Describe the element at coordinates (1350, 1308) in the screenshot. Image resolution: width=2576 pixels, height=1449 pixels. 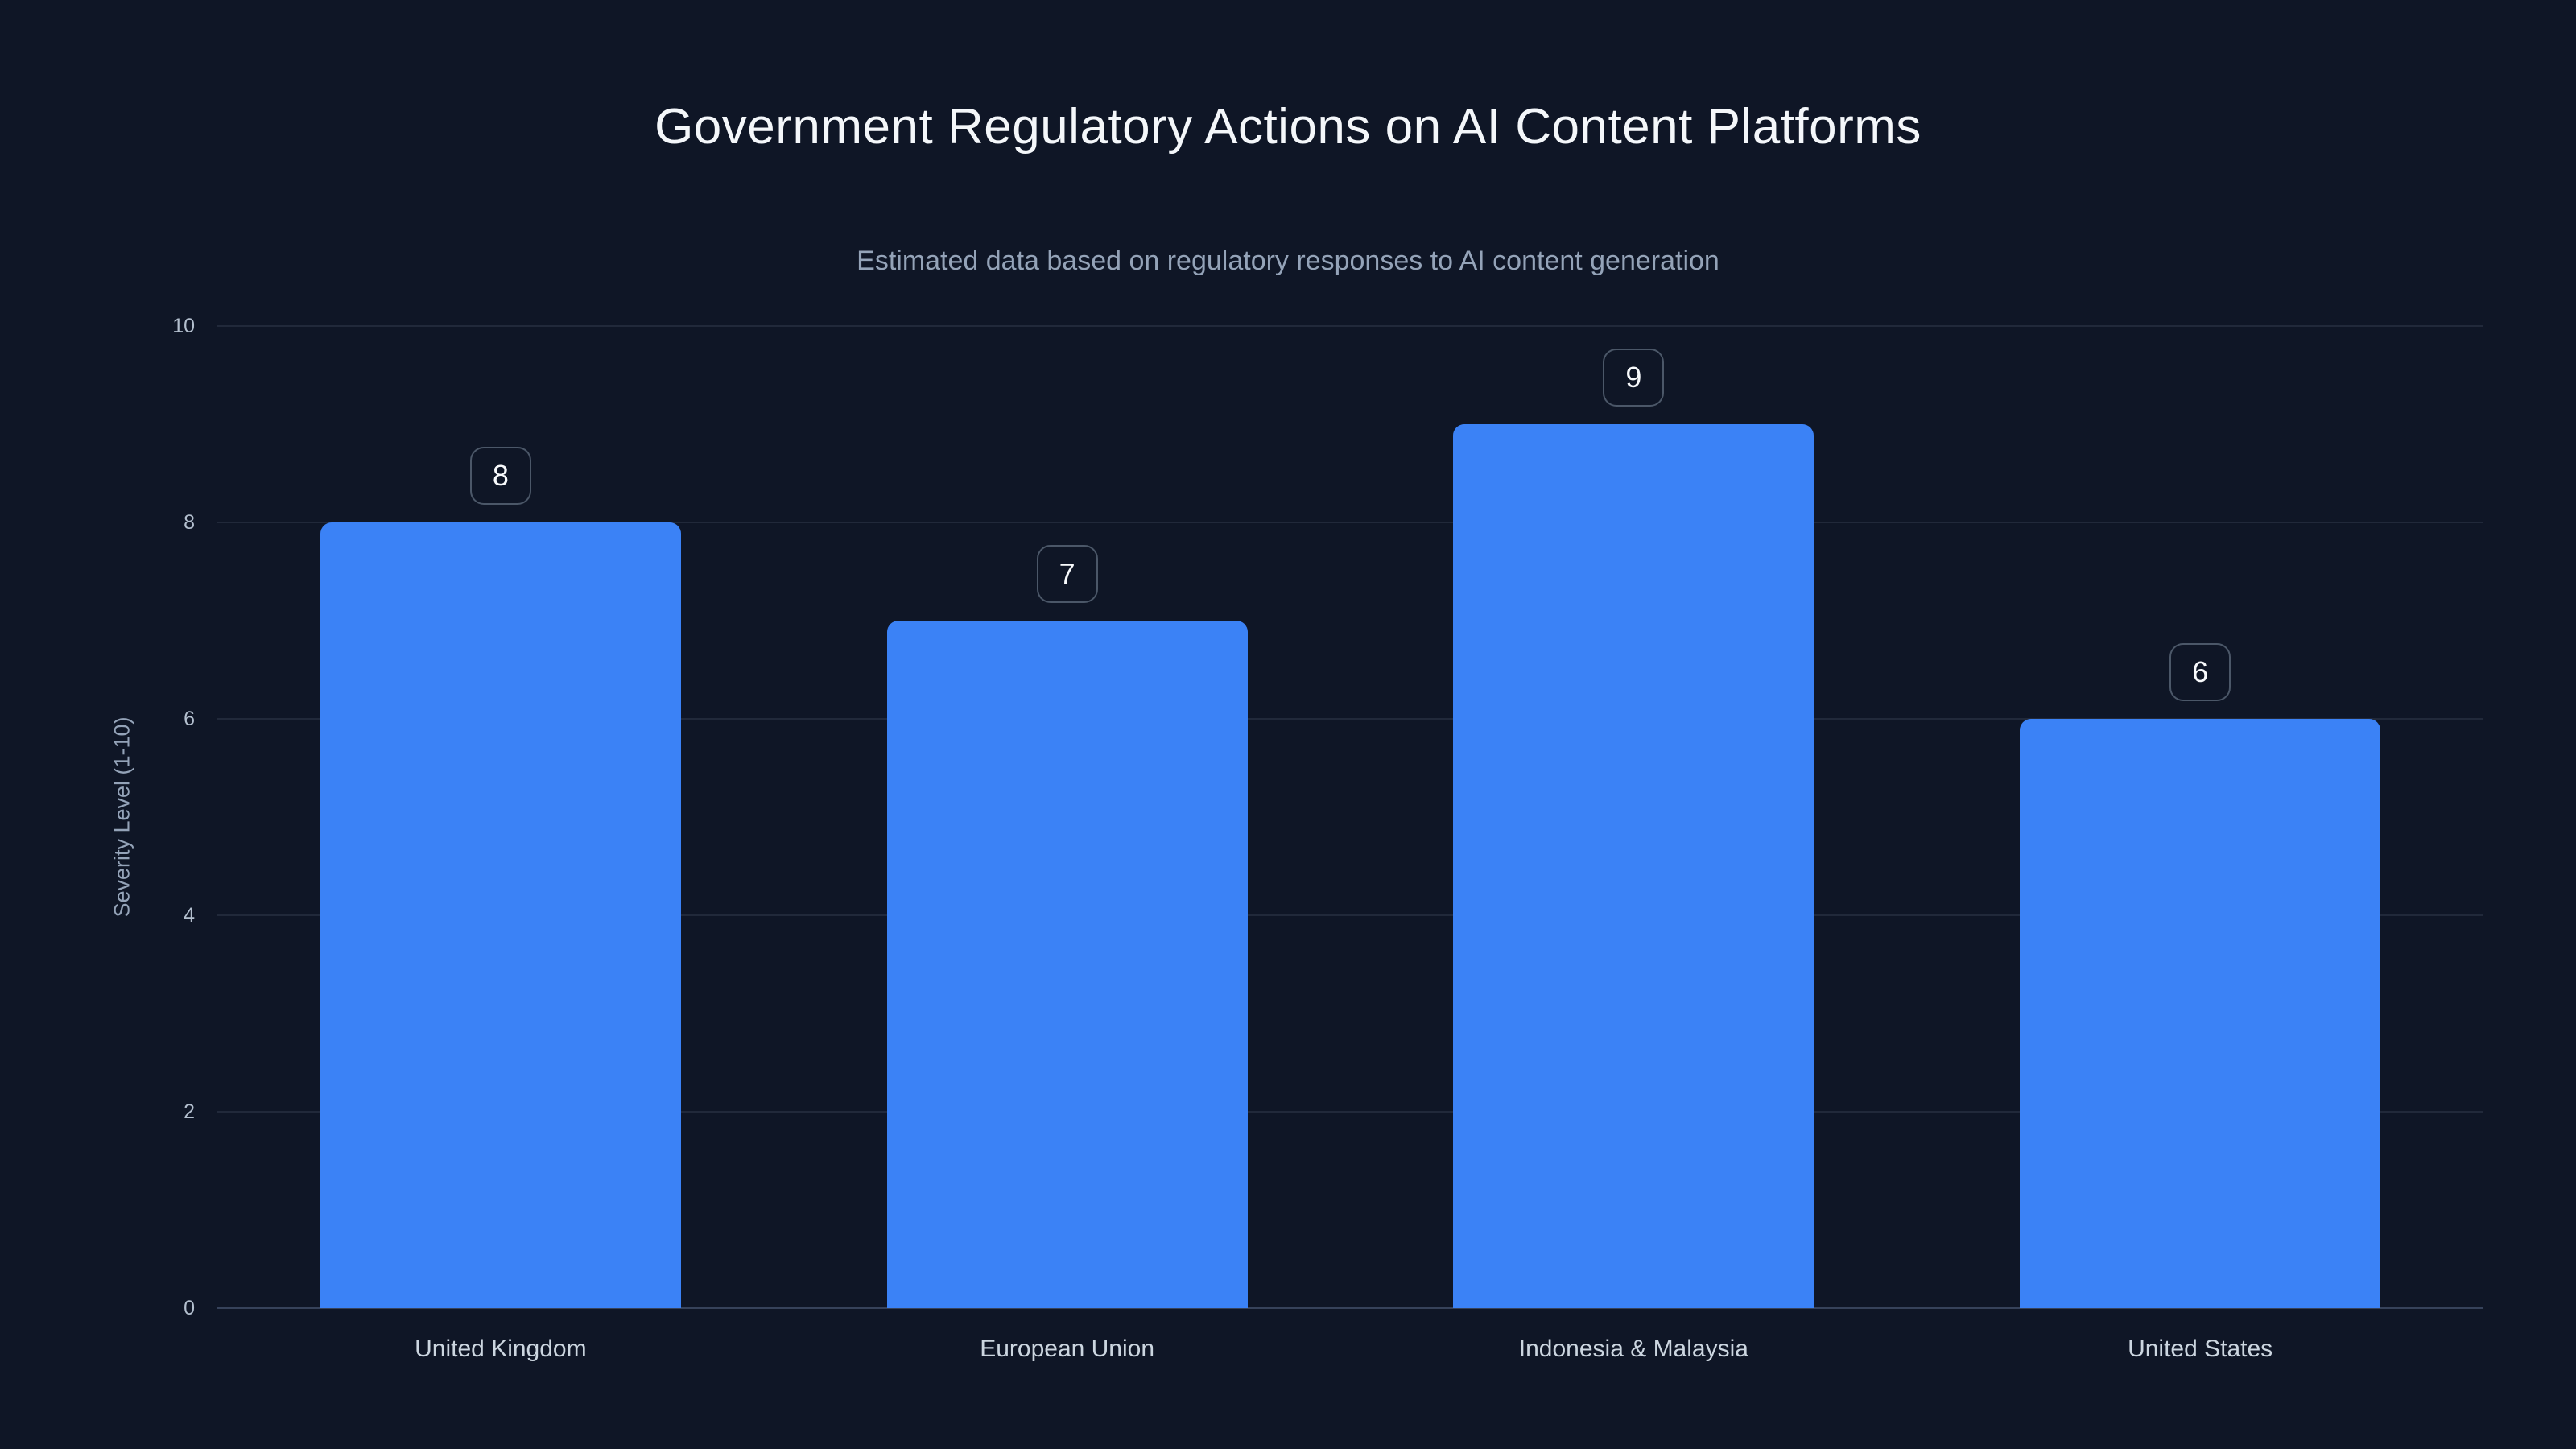
I see `x-axis-line` at that location.